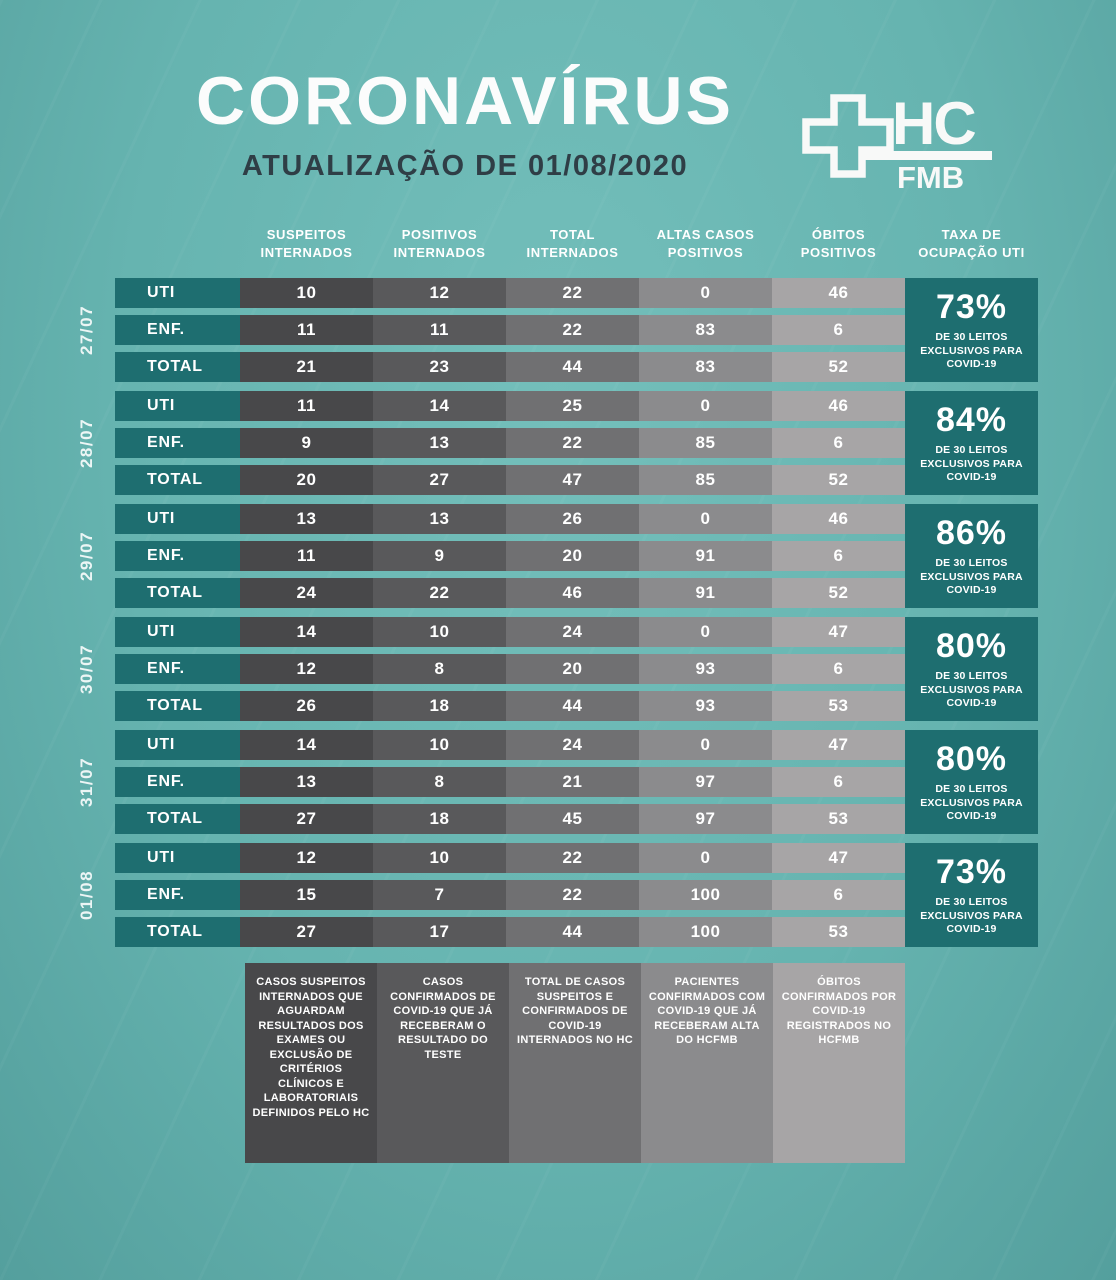 Image resolution: width=1116 pixels, height=1280 pixels. Describe the element at coordinates (971, 243) in the screenshot. I see `column-header: TAXA DE OCUPAÇÃO UTI` at that location.